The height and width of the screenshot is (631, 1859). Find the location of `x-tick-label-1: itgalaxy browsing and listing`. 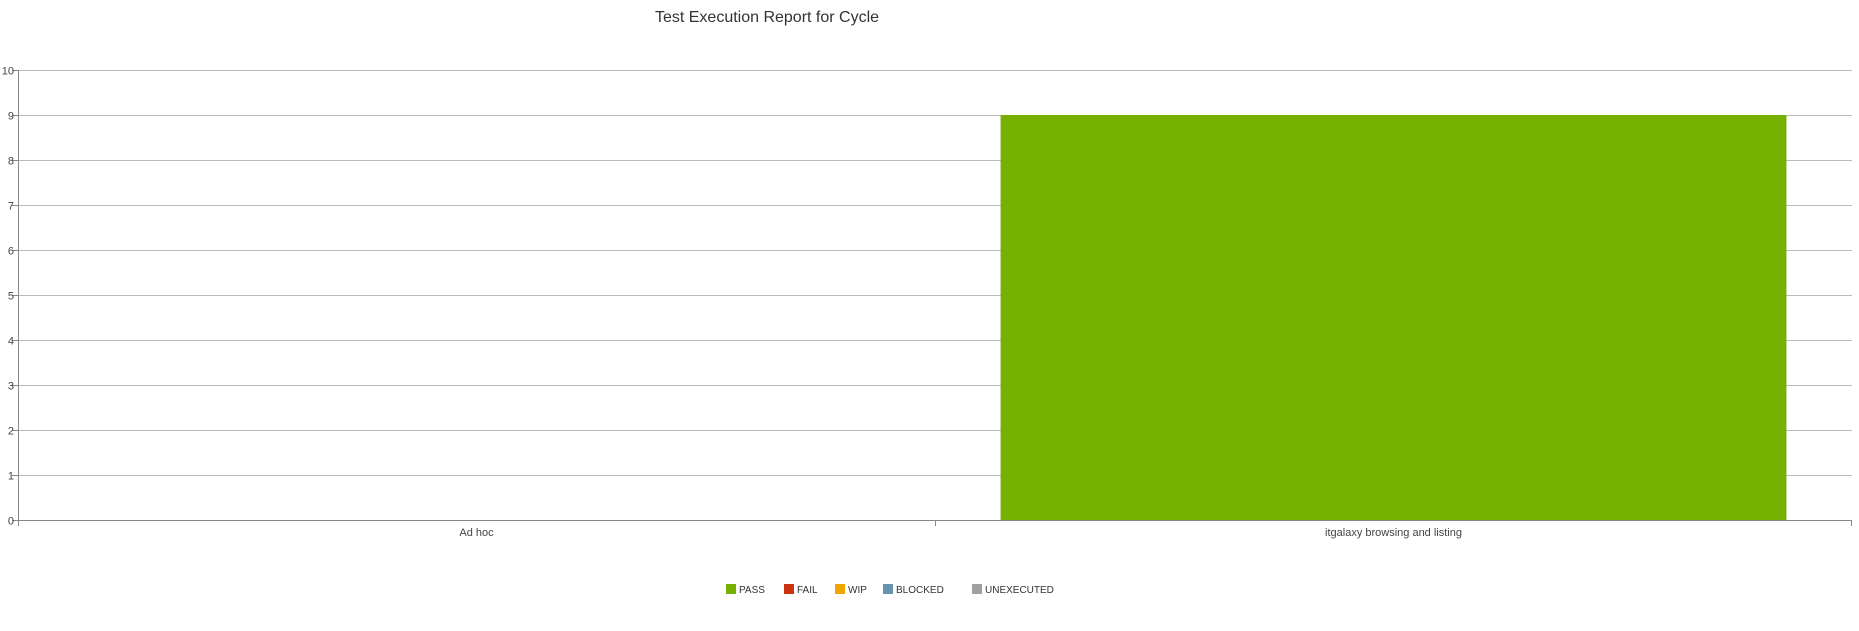

x-tick-label-1: itgalaxy browsing and listing is located at coordinates (1393, 533).